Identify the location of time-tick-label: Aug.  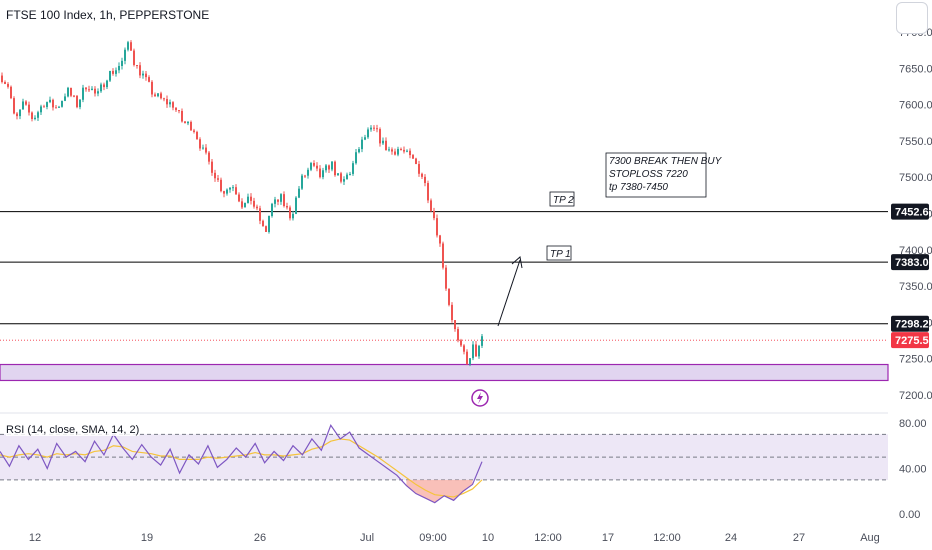
(870, 538).